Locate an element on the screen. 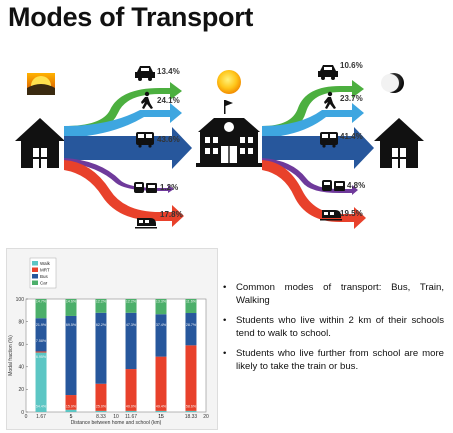  bar-data-label: 58.6% is located at coordinates (191, 406).